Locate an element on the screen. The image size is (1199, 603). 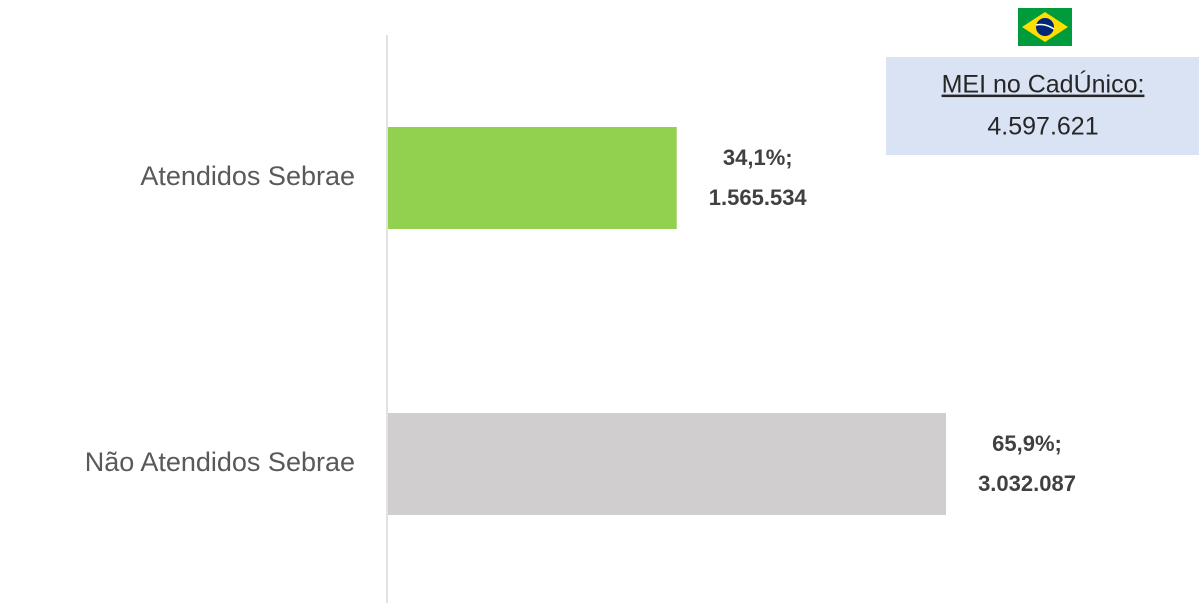
data-label: 1.565.534 is located at coordinates (758, 197).